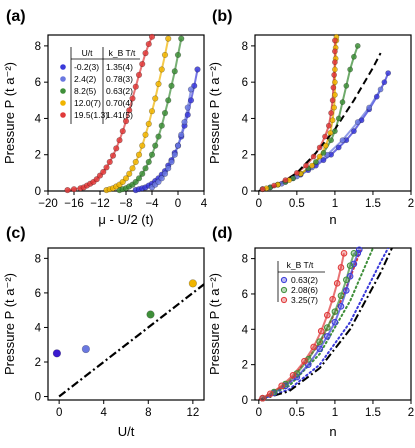  I want to click on legend-label: 2.08(6), so click(304, 290).